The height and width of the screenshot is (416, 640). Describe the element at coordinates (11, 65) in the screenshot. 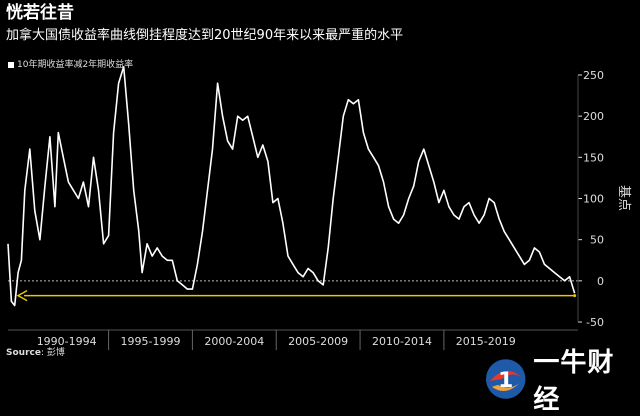

I see `legend-swatch` at that location.